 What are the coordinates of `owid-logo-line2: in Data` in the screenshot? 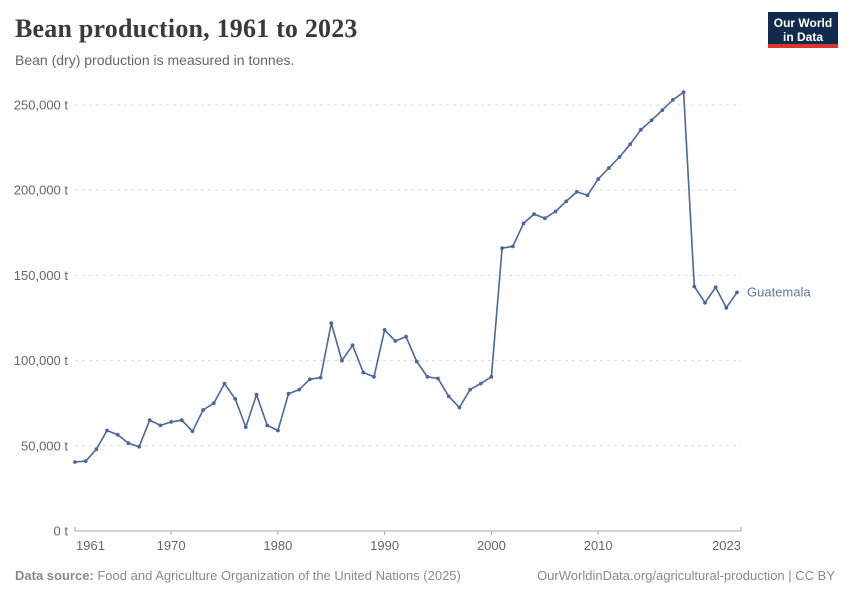 It's located at (802, 37).